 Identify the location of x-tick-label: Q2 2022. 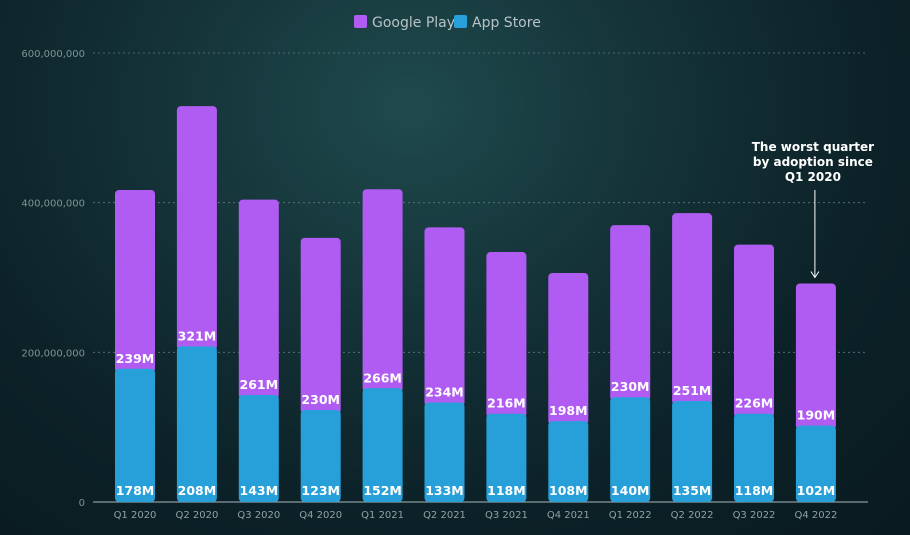
(692, 515).